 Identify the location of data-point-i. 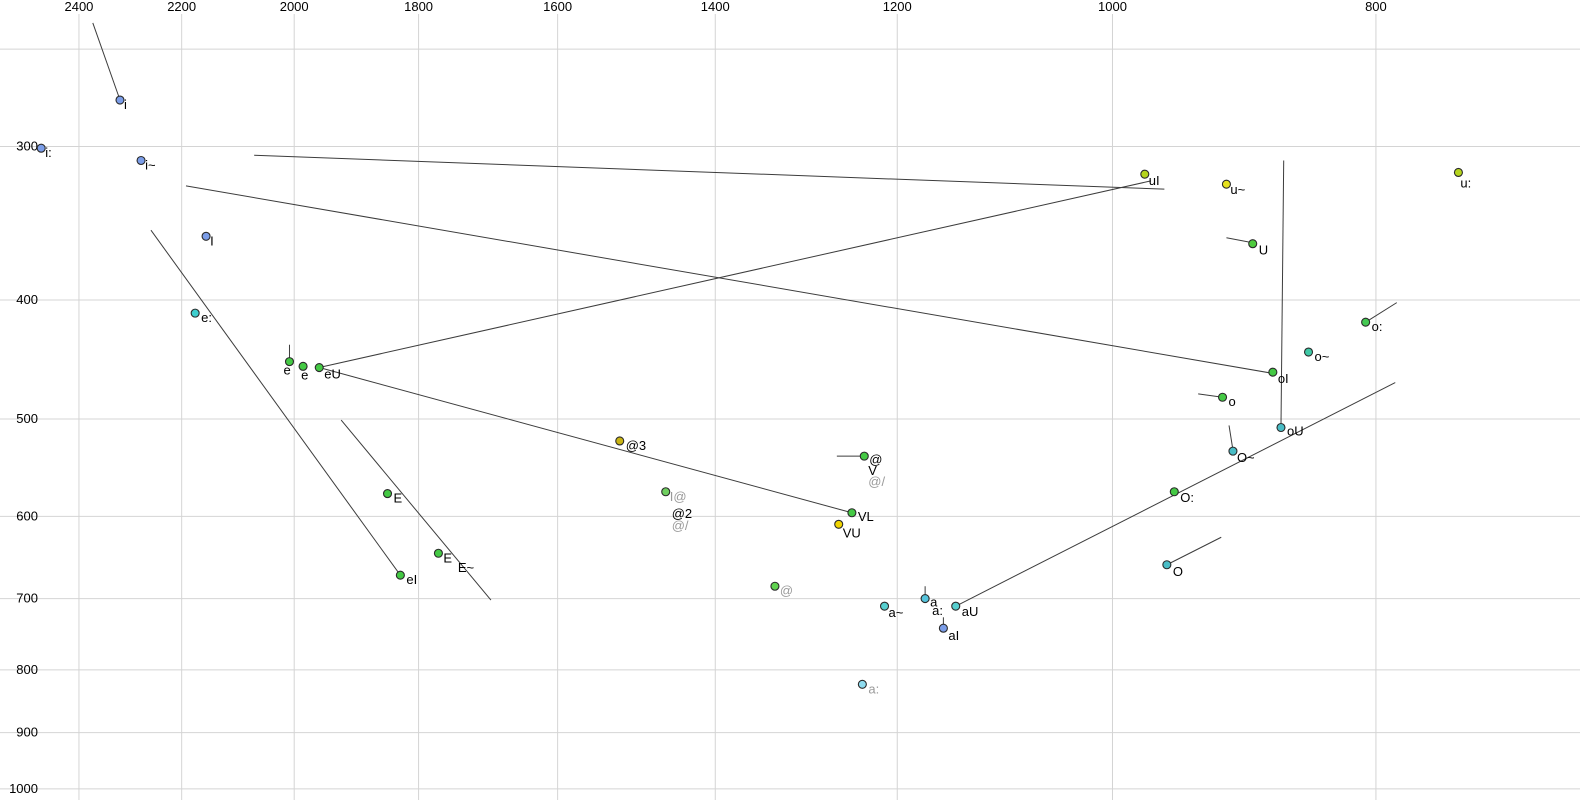
(120, 100).